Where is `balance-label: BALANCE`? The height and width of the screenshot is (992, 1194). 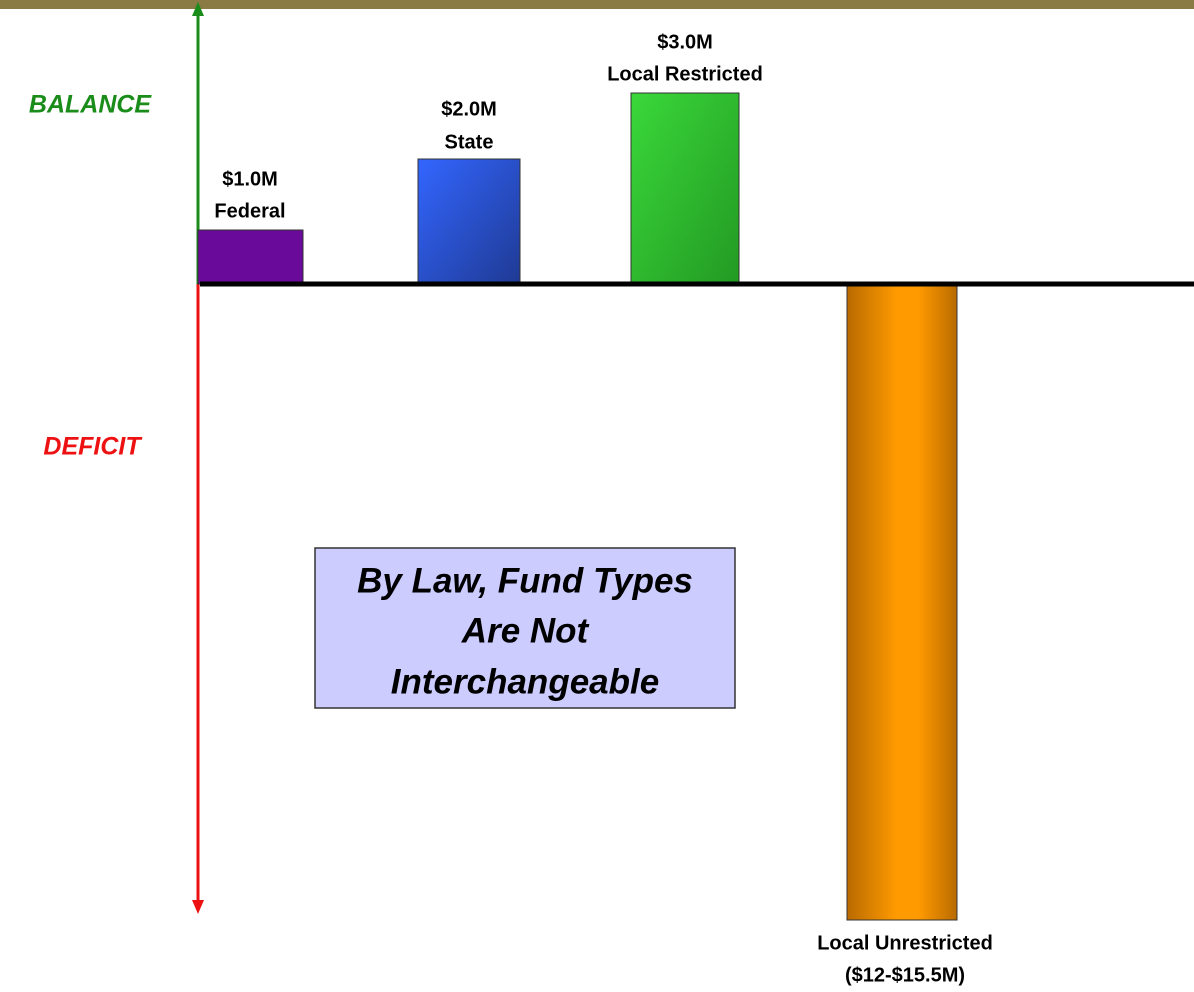
balance-label: BALANCE is located at coordinates (91, 105).